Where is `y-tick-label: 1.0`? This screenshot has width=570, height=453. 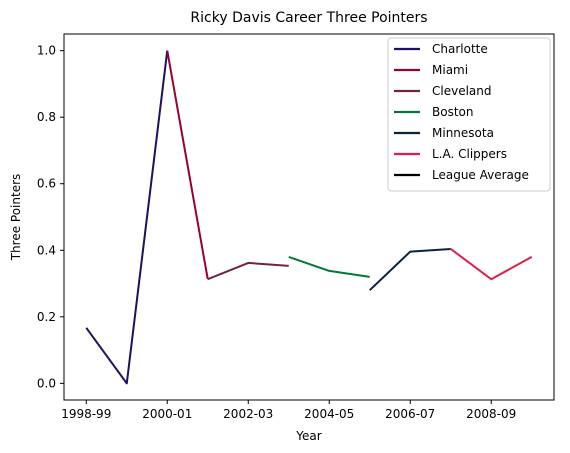
y-tick-label: 1.0 is located at coordinates (46, 51).